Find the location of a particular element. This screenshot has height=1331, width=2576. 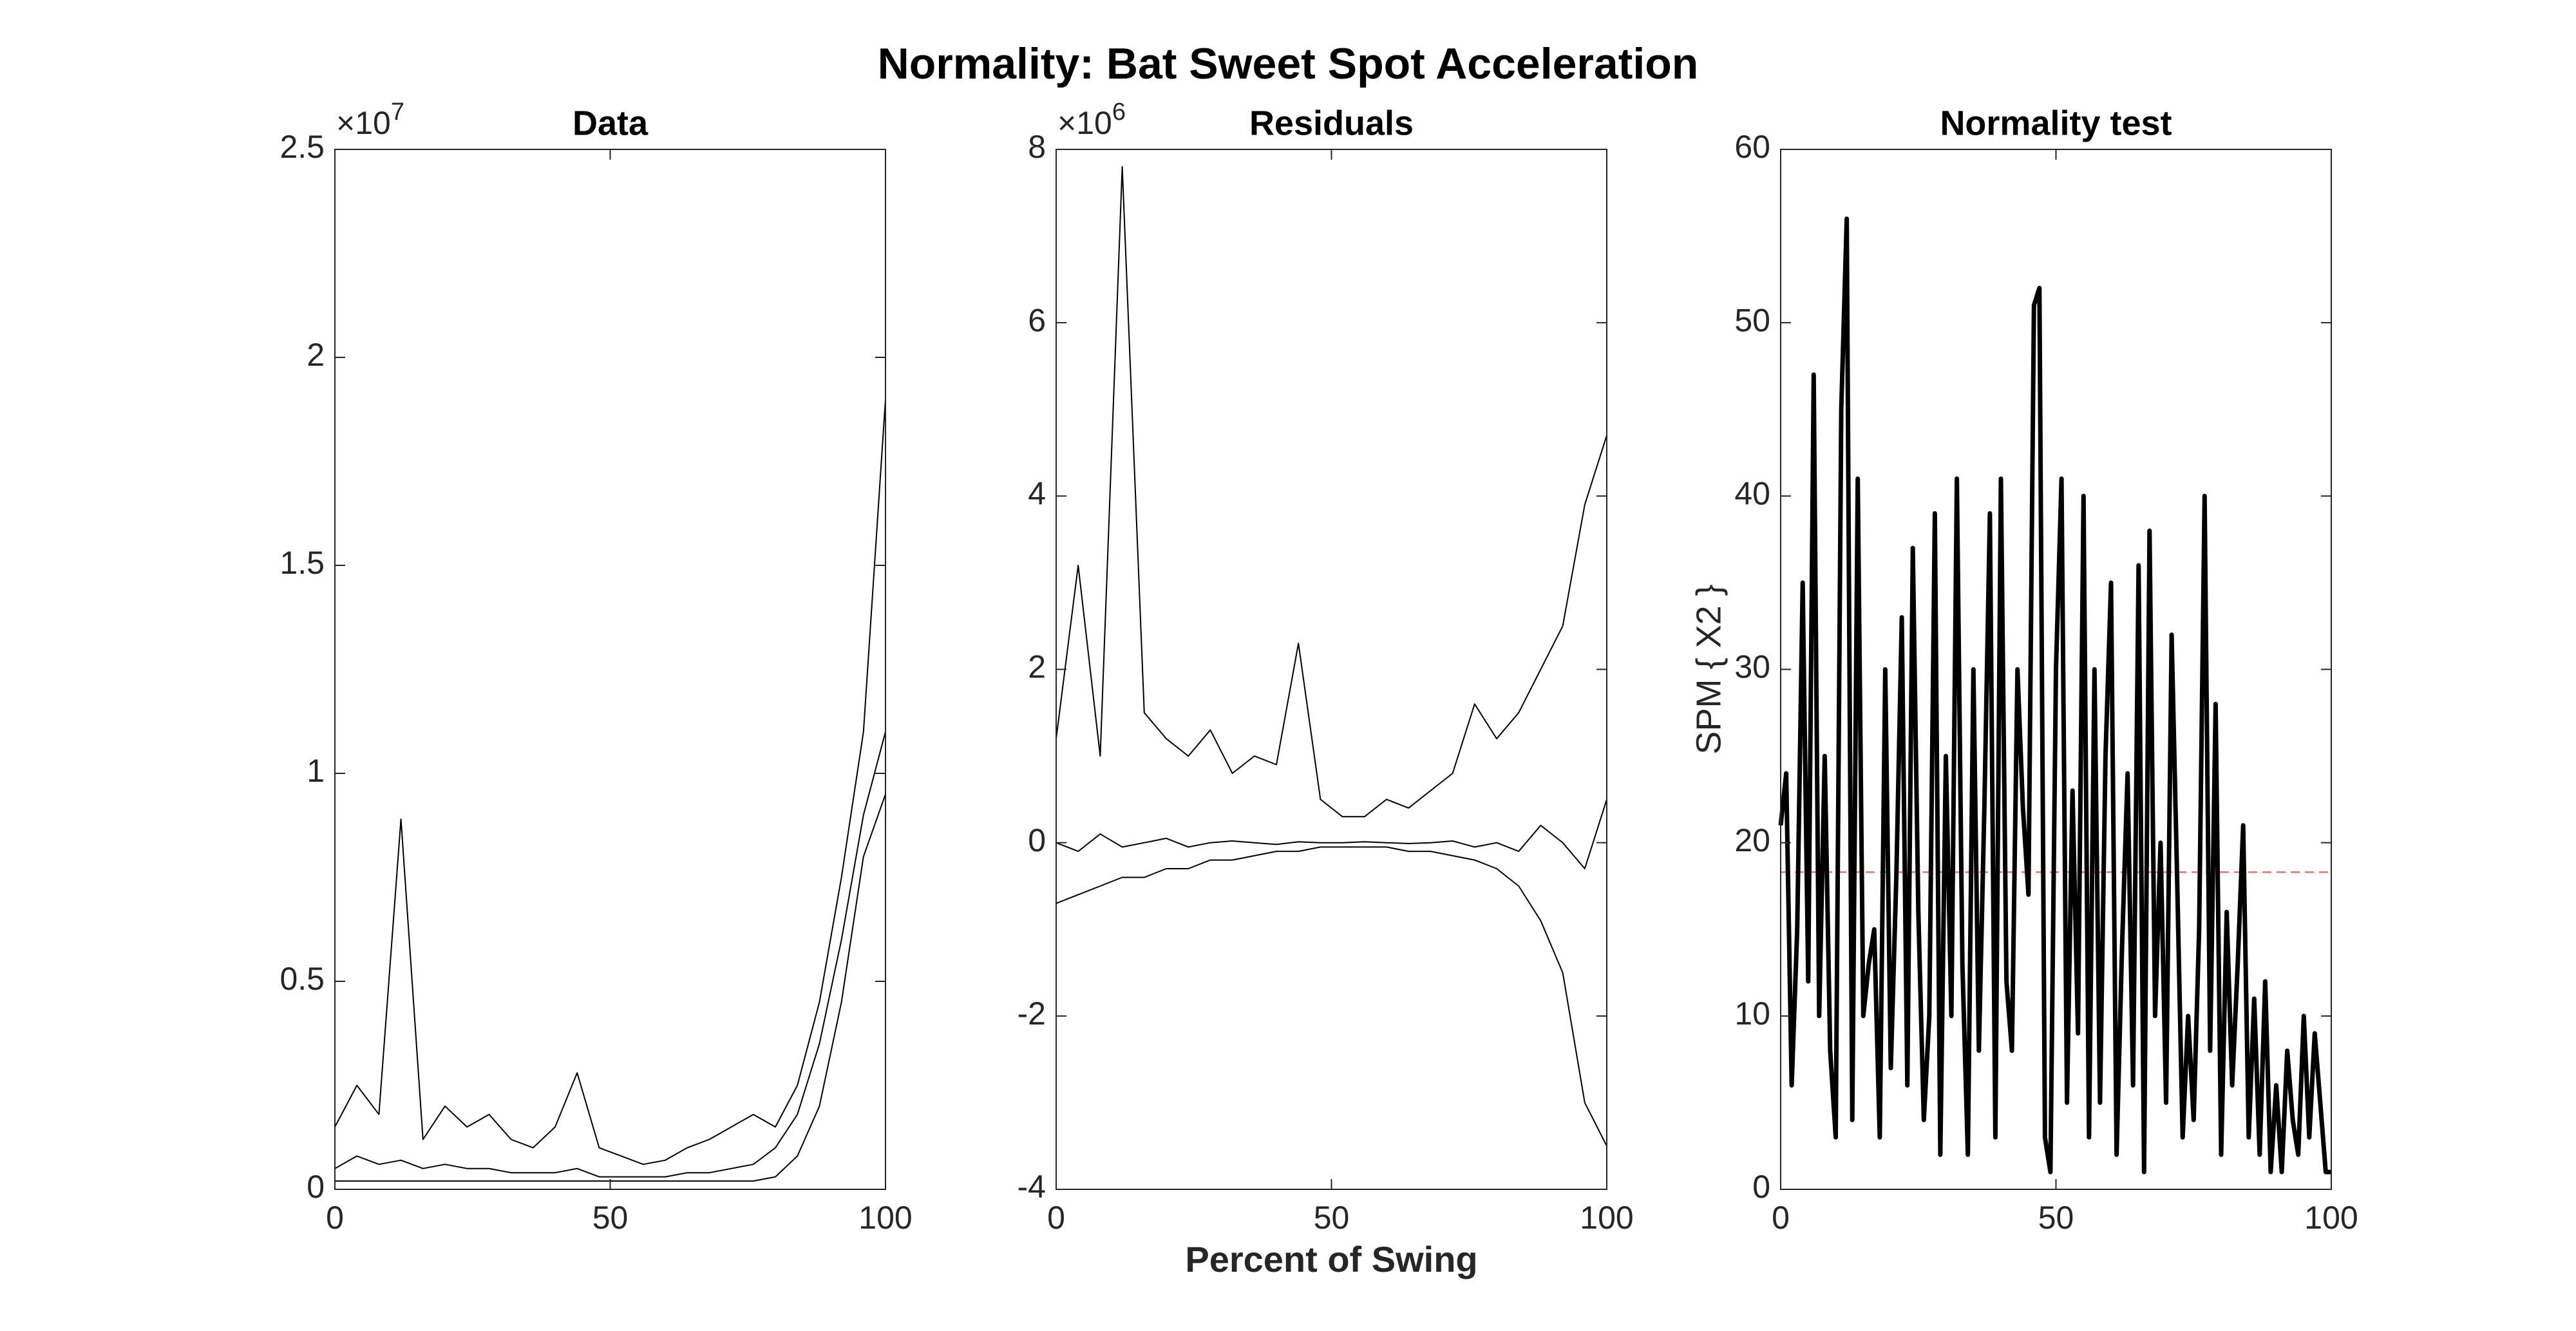

y-multiplier-exponent: 7 is located at coordinates (398, 112).